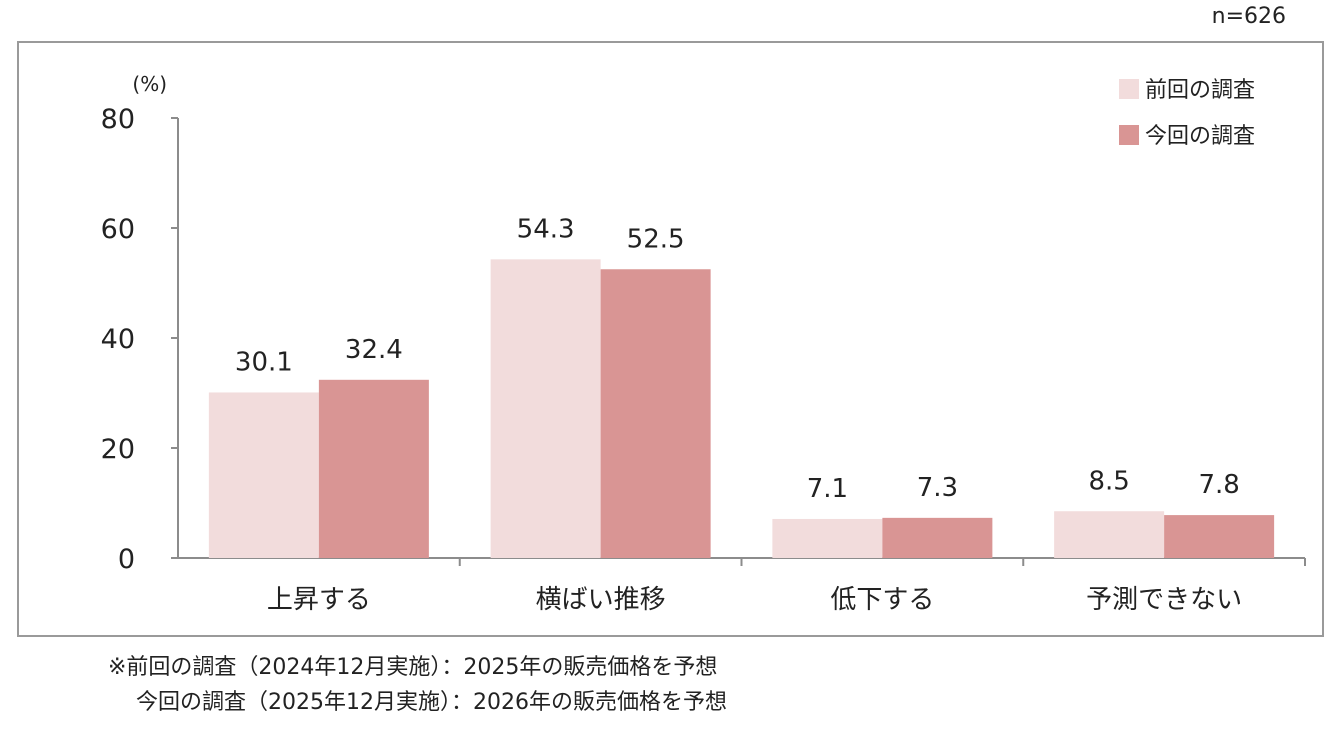 The width and height of the screenshot is (1342, 737). Describe the element at coordinates (118, 229) in the screenshot. I see `y-tick-label: 60` at that location.